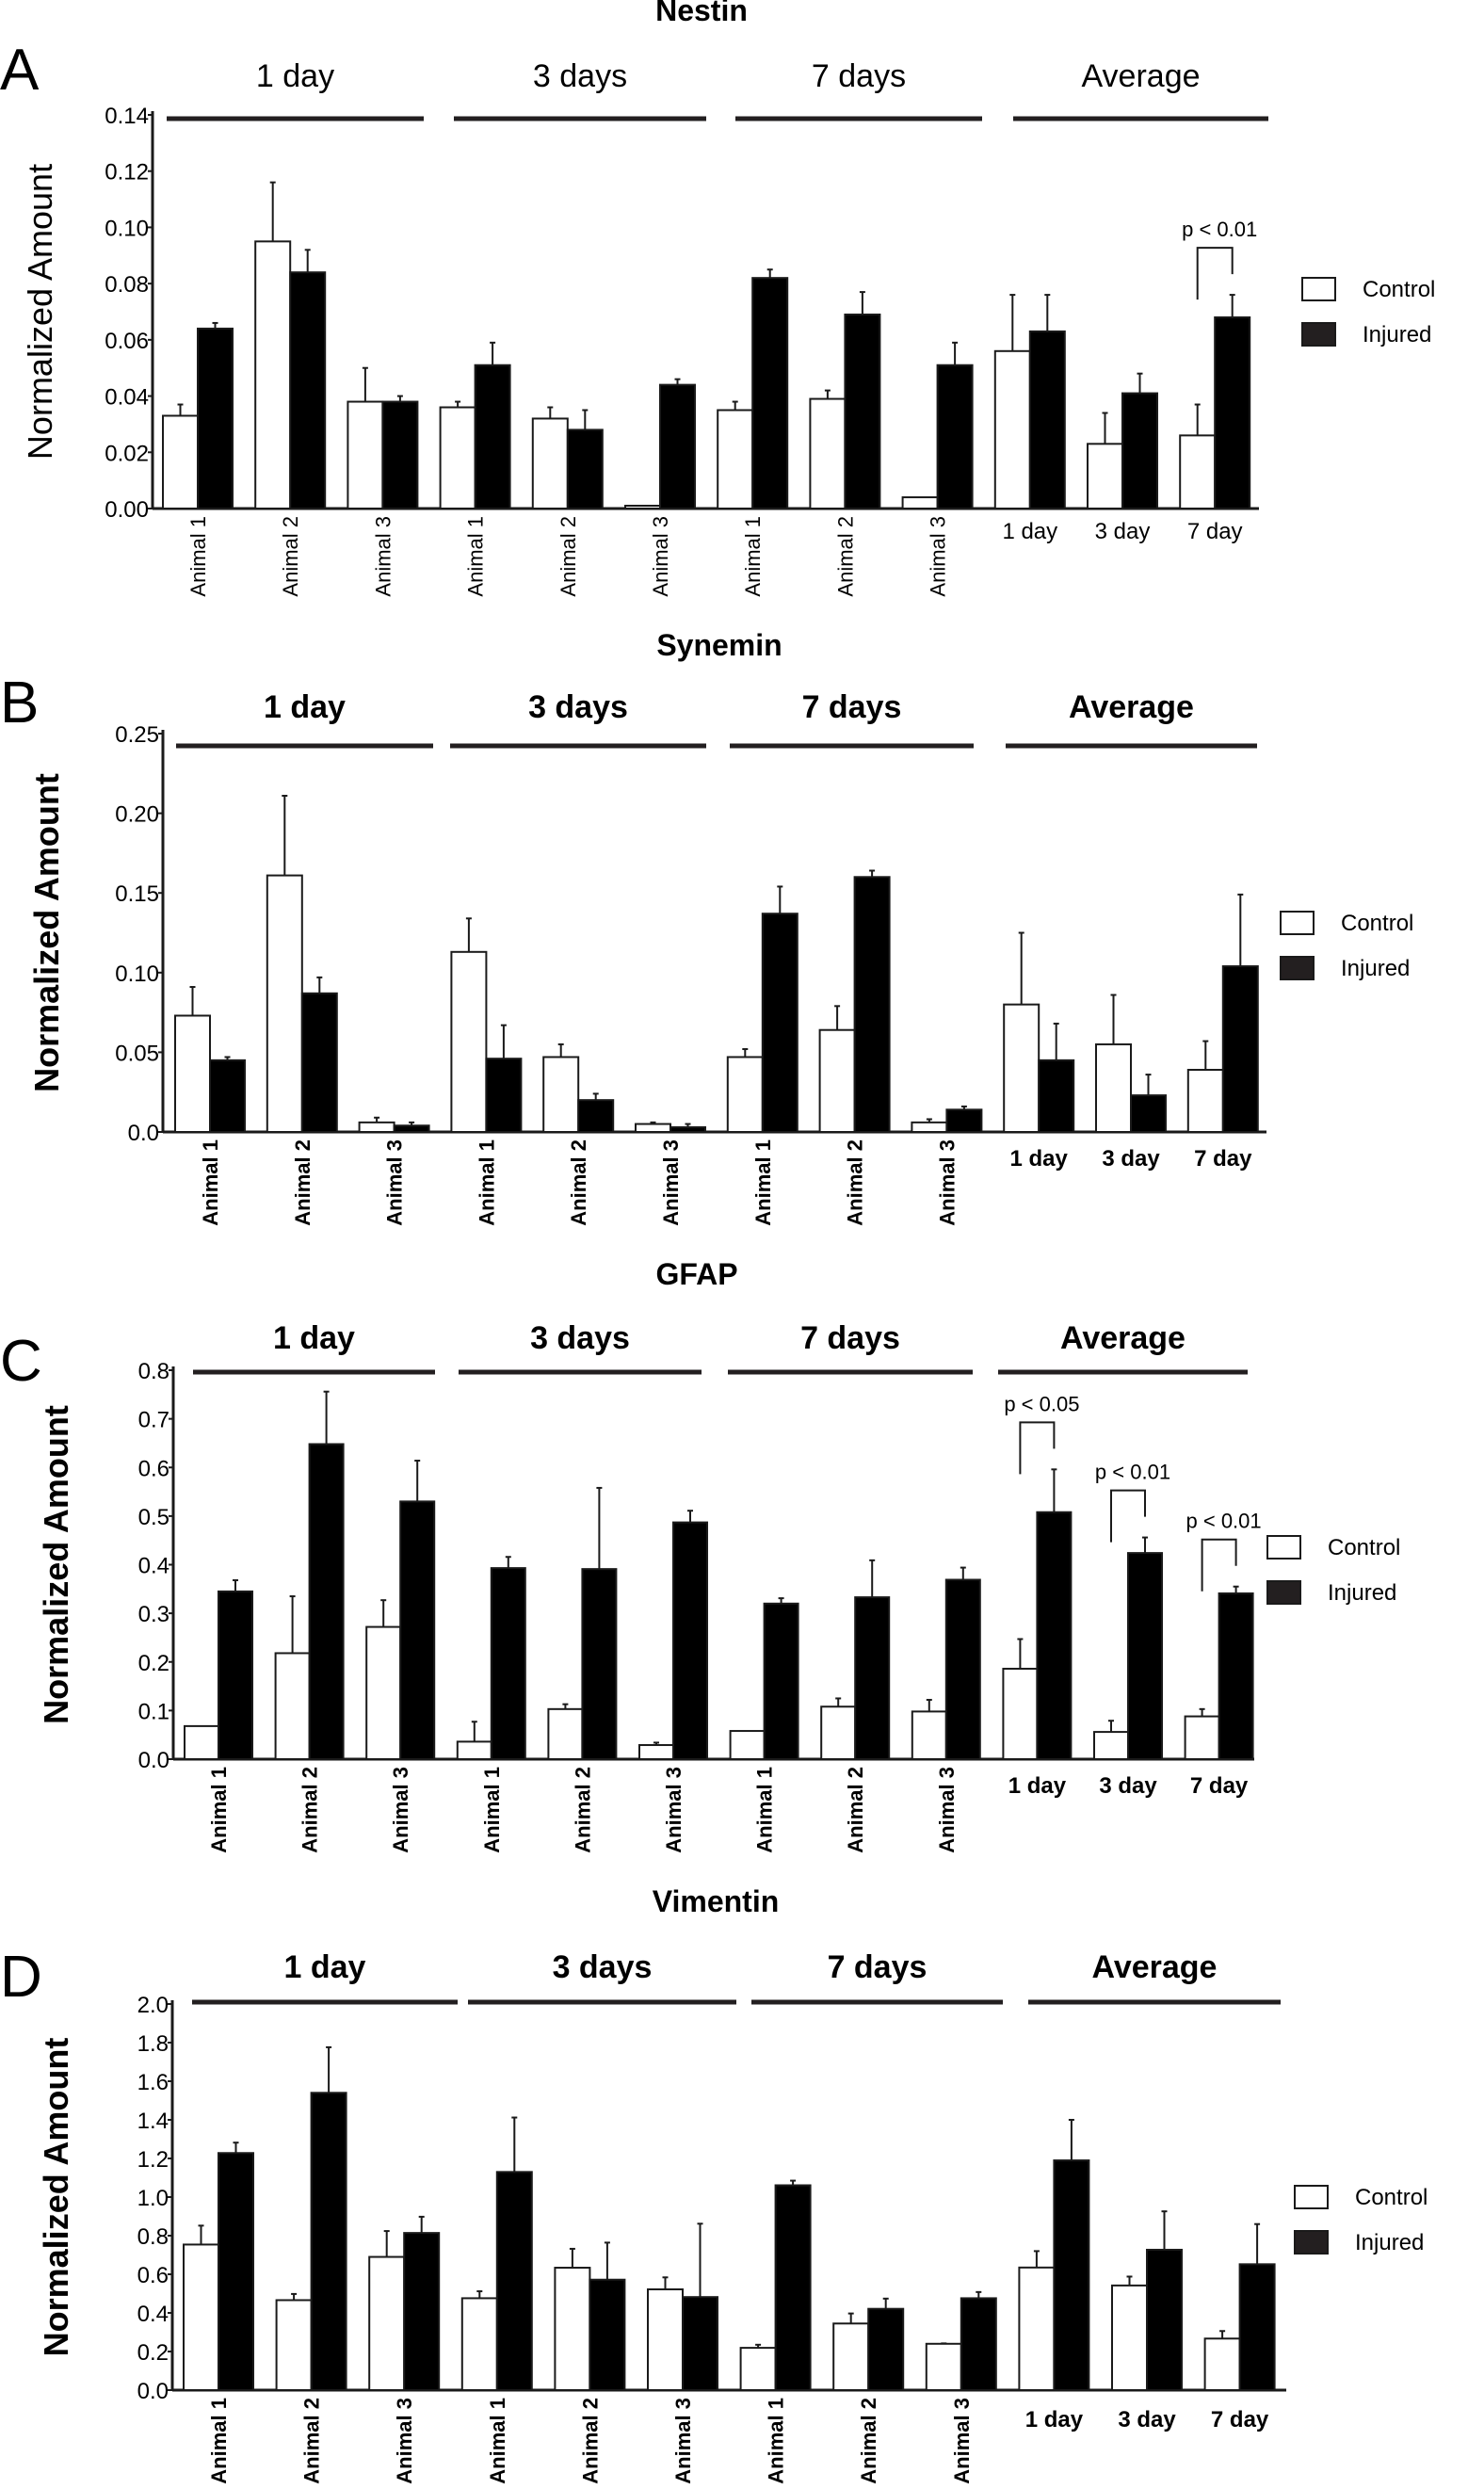  What do you see at coordinates (137, 974) in the screenshot?
I see `y-tick-label: 0.10` at bounding box center [137, 974].